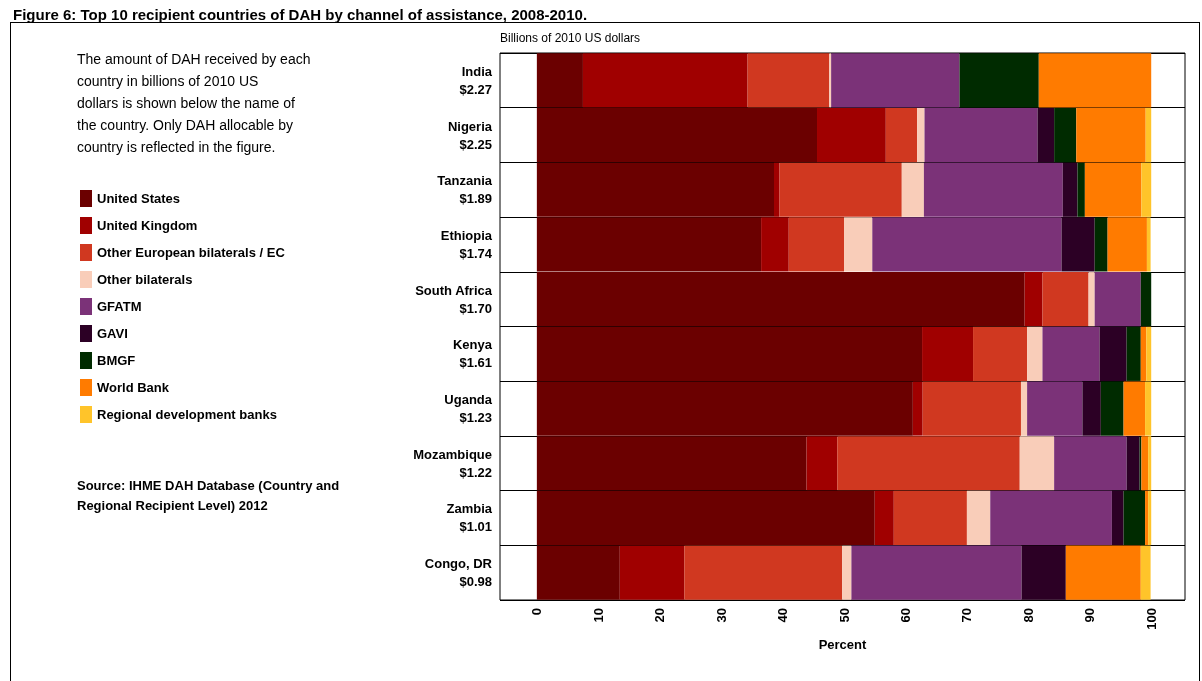 The width and height of the screenshot is (1202, 681). Describe the element at coordinates (466, 244) in the screenshot. I see `y-tick-label: Ethiopia $1.74` at that location.